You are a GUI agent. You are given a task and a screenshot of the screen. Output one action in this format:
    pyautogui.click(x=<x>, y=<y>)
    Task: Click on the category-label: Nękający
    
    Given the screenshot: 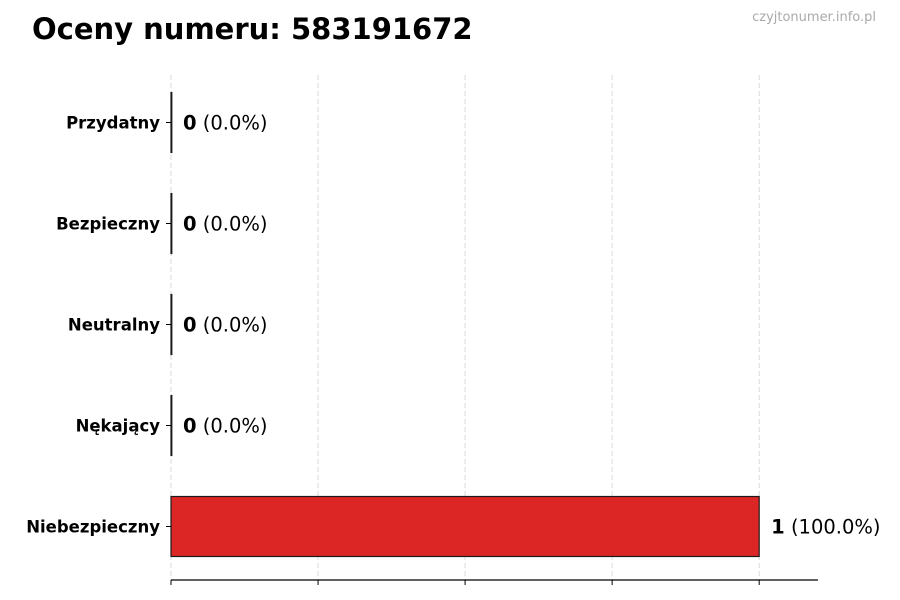 What is the action you would take?
    pyautogui.click(x=118, y=426)
    